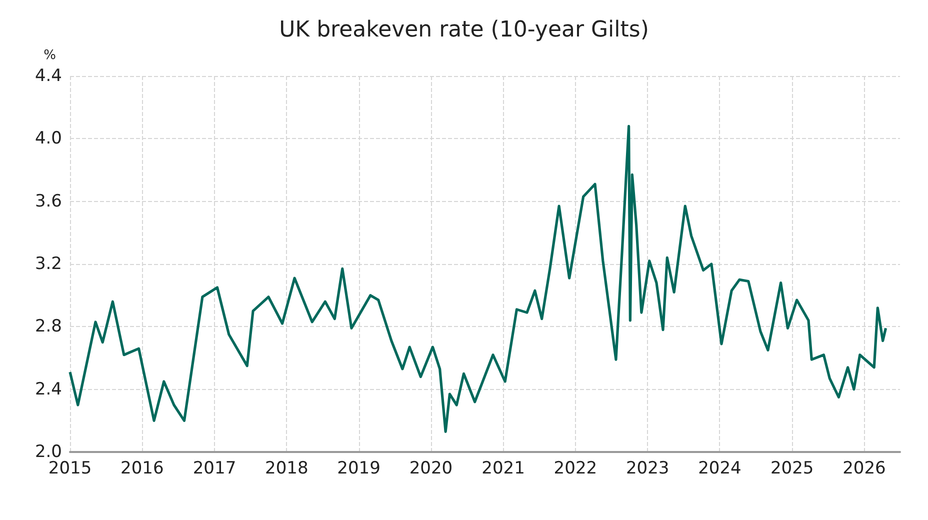 This screenshot has height=520, width=928. Describe the element at coordinates (142, 468) in the screenshot. I see `x-tick-label: 2016` at that location.